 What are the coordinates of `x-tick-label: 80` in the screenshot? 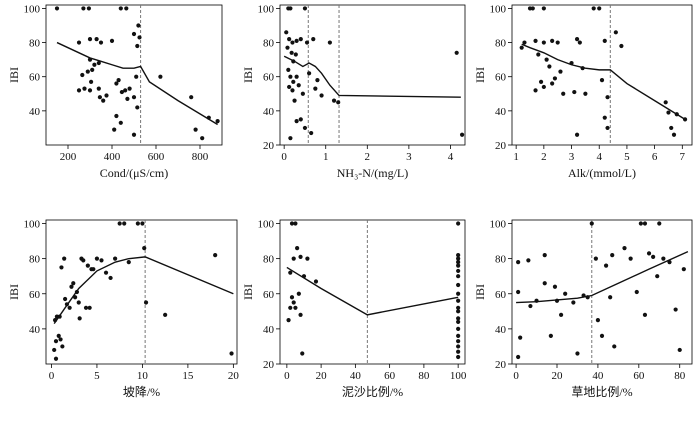 It's located at (424, 376).